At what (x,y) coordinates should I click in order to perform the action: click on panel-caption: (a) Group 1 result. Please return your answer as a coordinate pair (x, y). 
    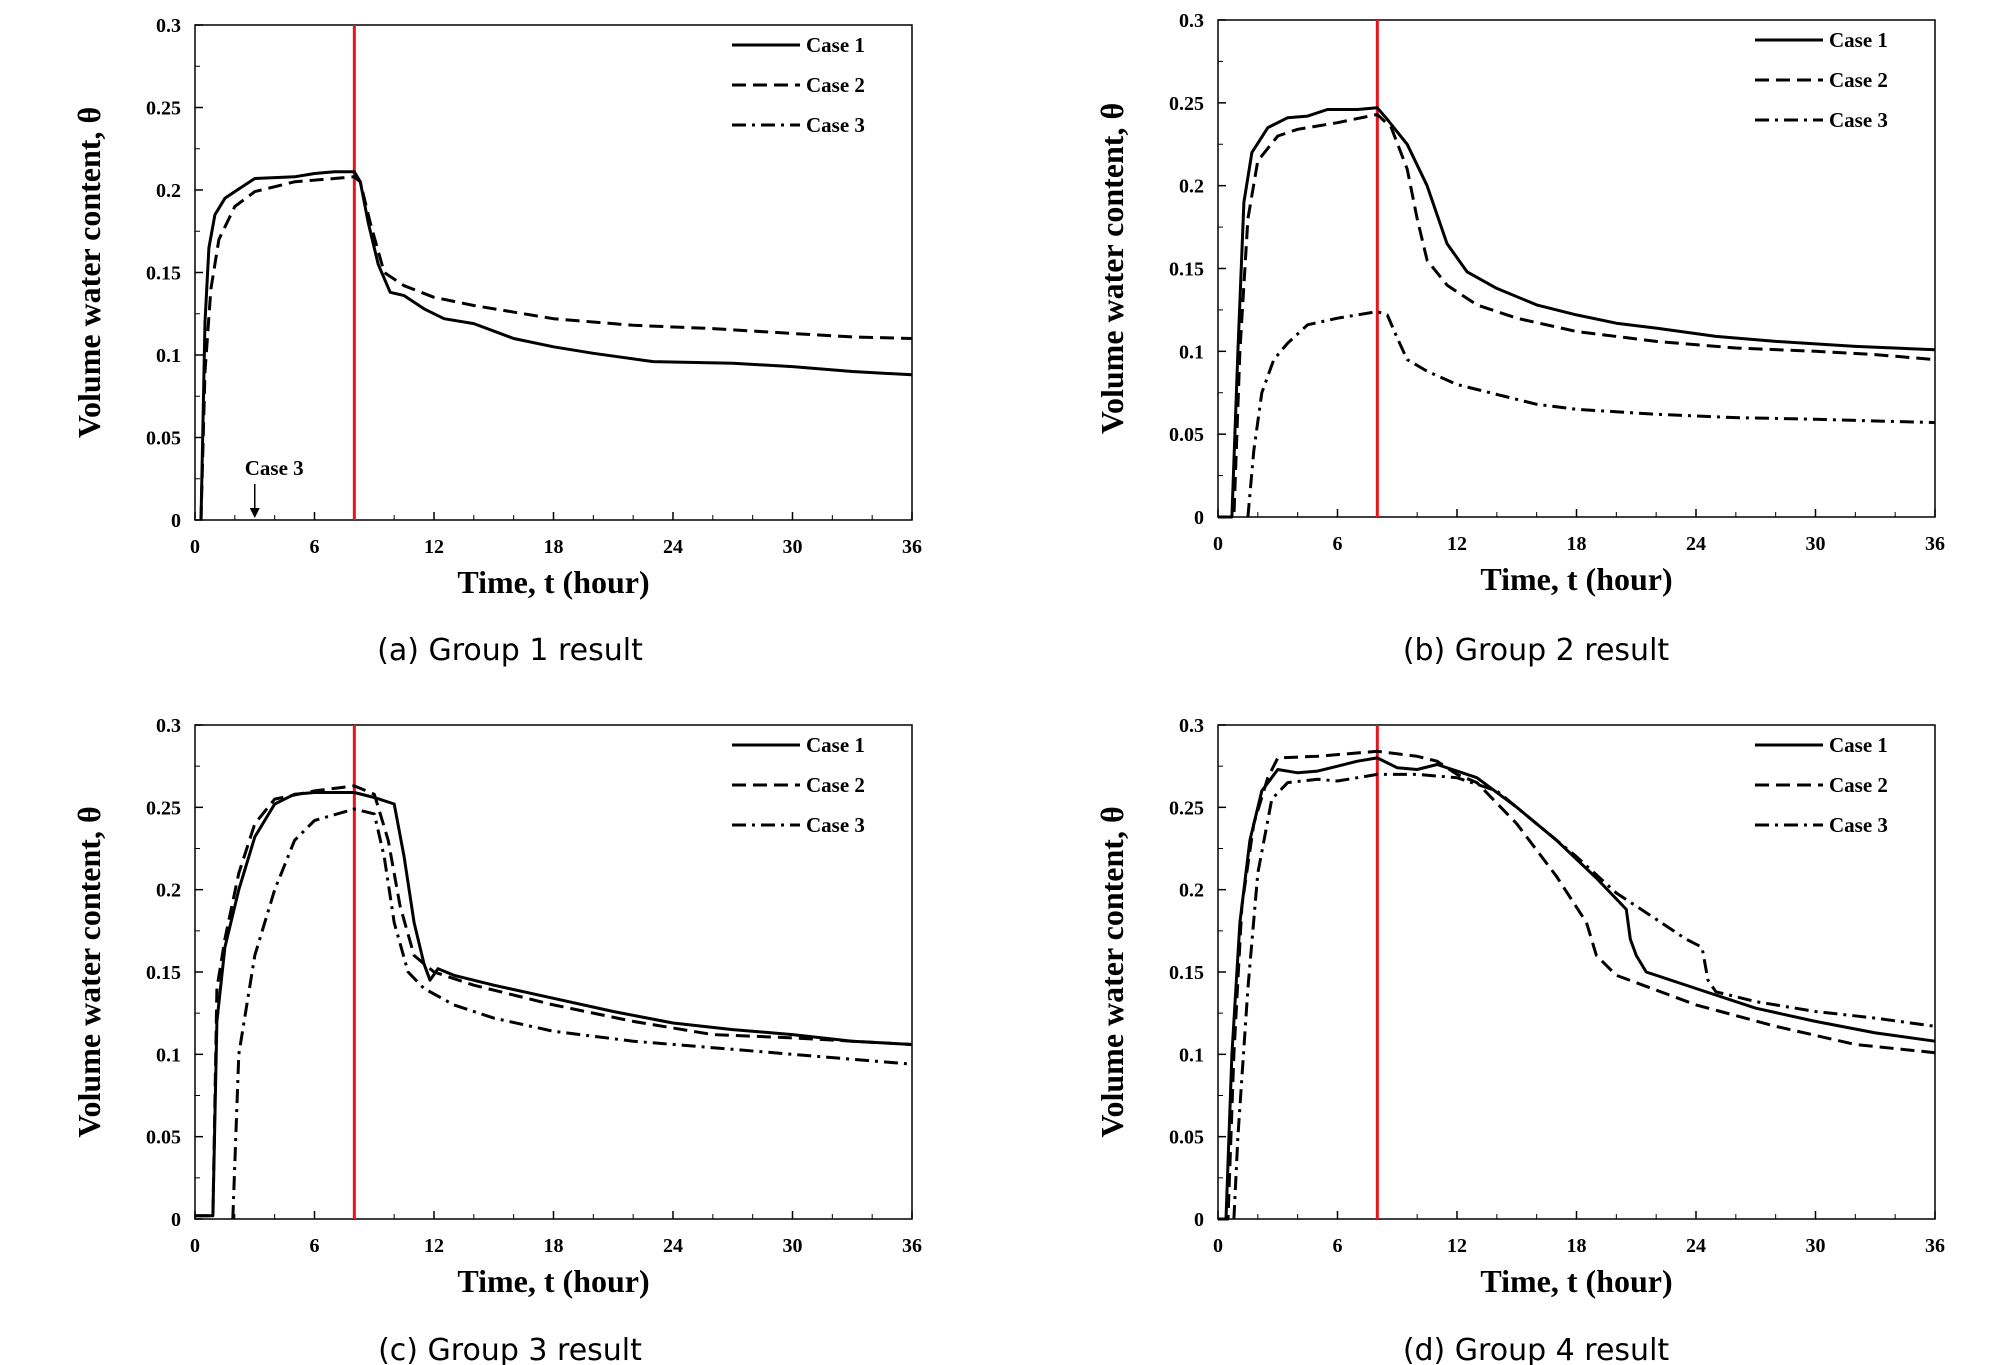
    Looking at the image, I should click on (510, 650).